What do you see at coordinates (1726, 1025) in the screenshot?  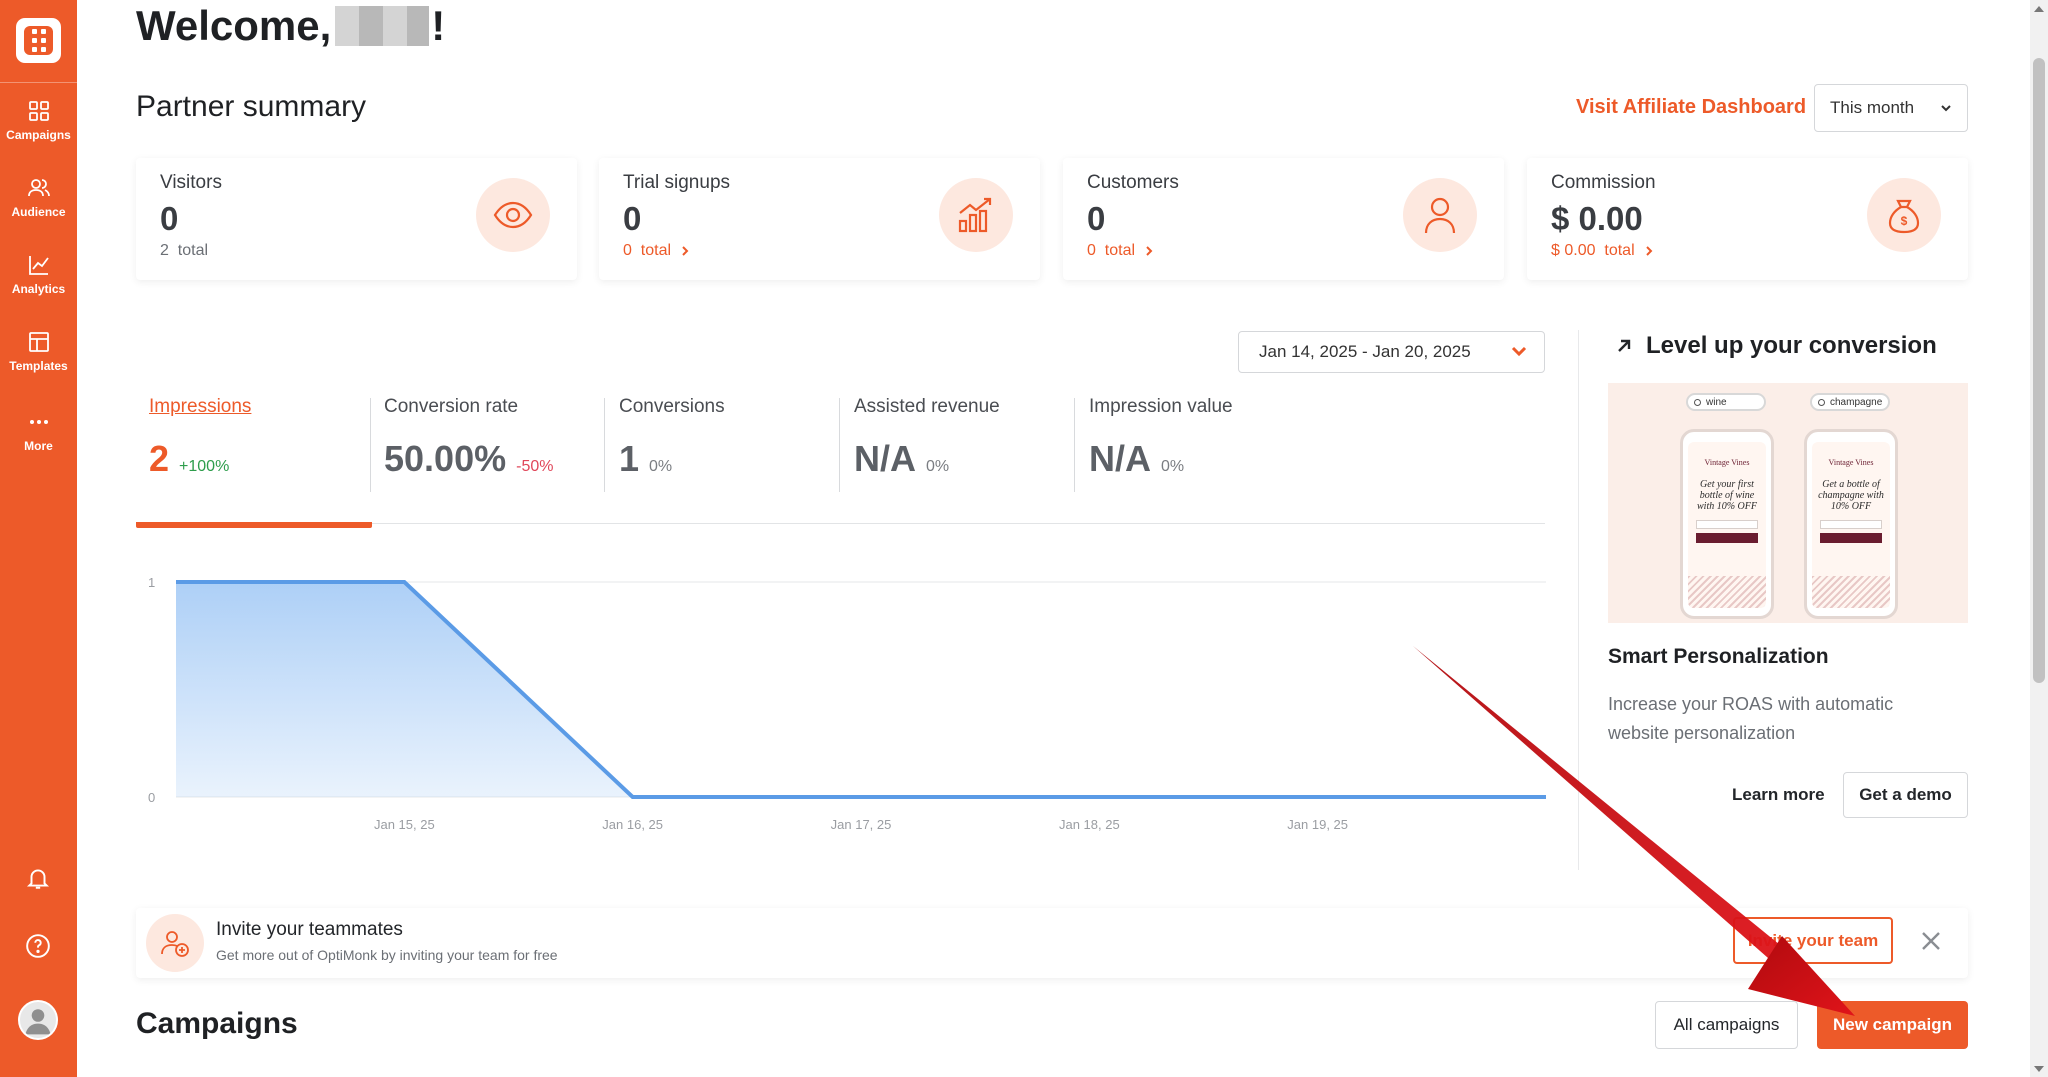 I see `all-campaigns-button: All campaigns` at bounding box center [1726, 1025].